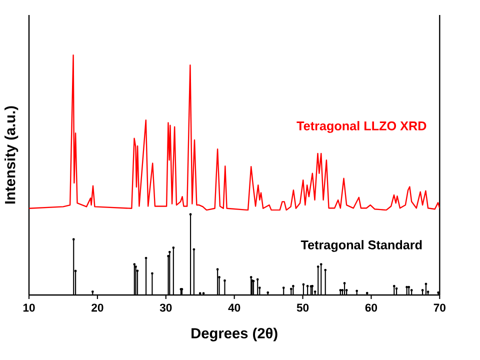  Describe the element at coordinates (440, 308) in the screenshot. I see `x-tick-label: 70` at that location.